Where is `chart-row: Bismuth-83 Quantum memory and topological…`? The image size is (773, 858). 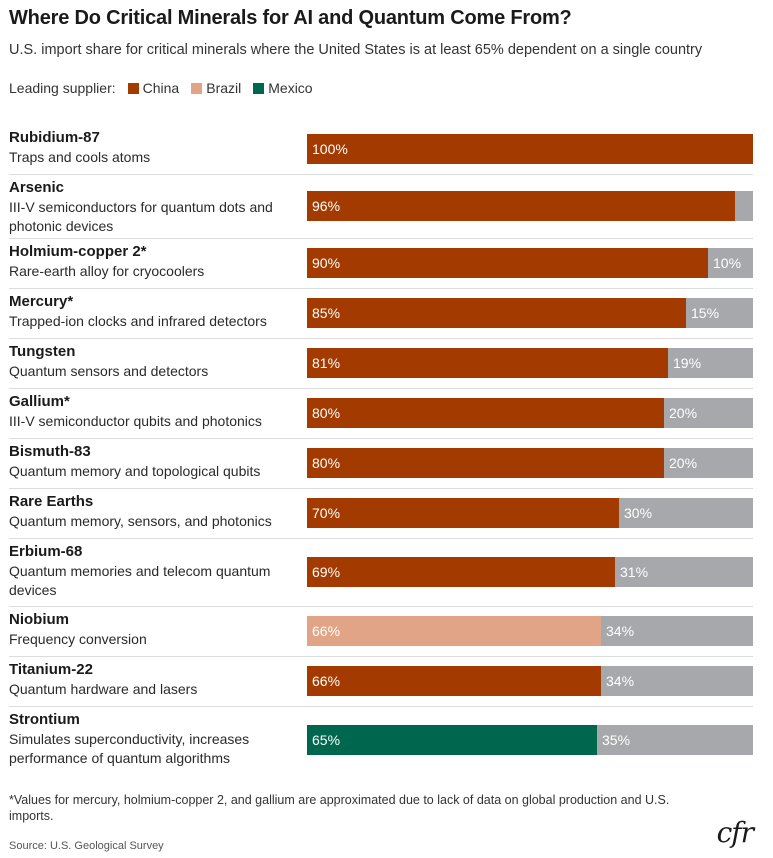
chart-row: Bismuth-83 Quantum memory and topological… is located at coordinates (386, 463).